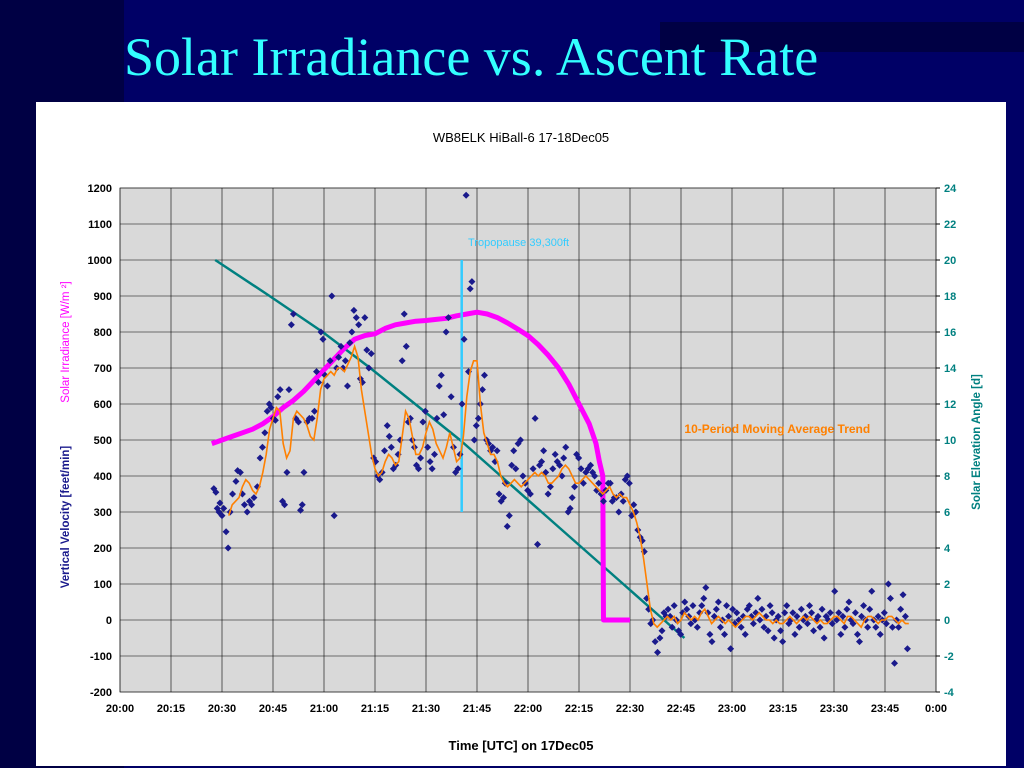 The height and width of the screenshot is (768, 1024). What do you see at coordinates (103, 441) in the screenshot?
I see `y-tick-label-left: 500` at bounding box center [103, 441].